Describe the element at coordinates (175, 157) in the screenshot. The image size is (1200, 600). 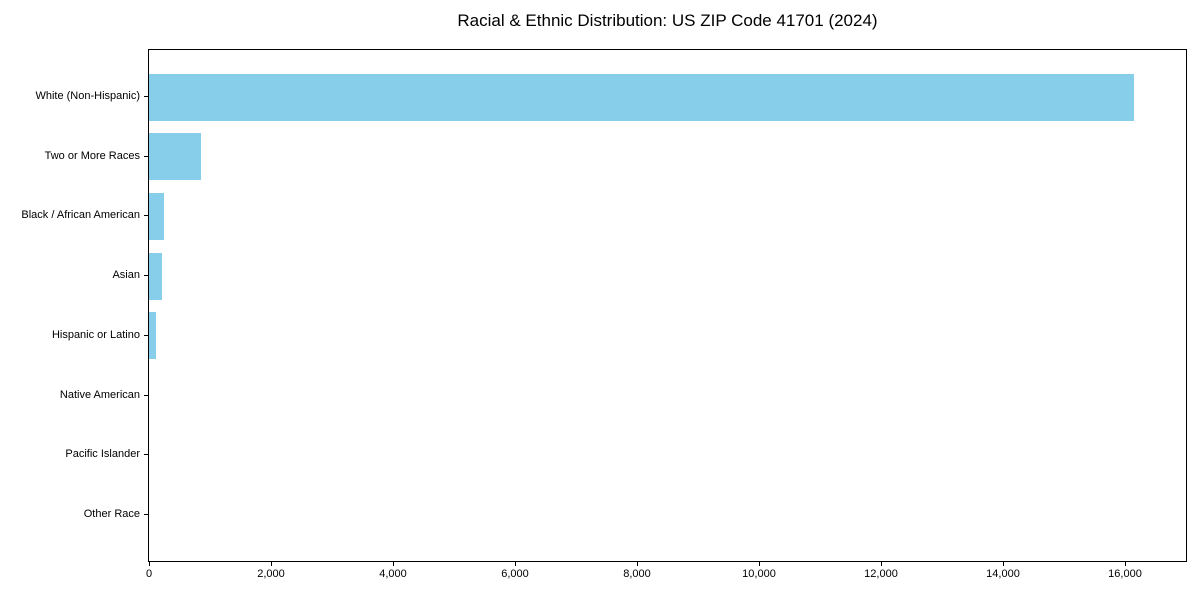
I see `bar-two-or-more-races` at that location.